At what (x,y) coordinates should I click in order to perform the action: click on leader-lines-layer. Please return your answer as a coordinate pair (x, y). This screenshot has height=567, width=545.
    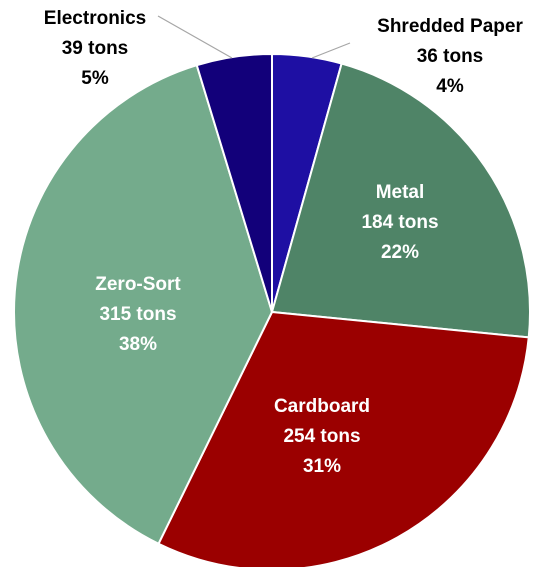
    Looking at the image, I should click on (254, 37).